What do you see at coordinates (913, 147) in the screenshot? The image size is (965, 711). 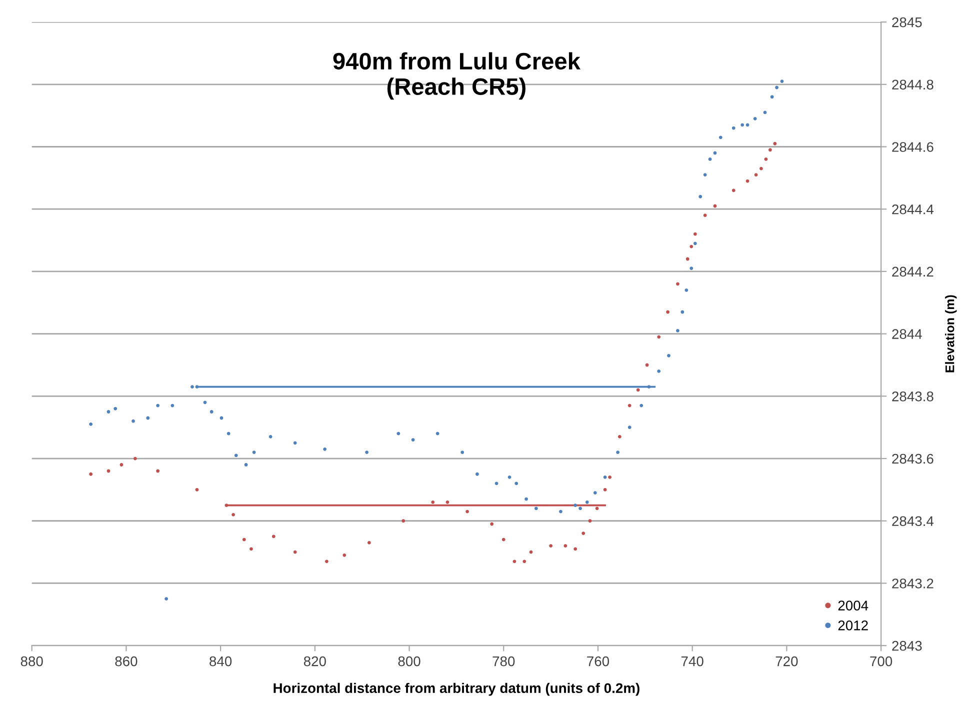 I see `y-tick-label: 2844.6` at bounding box center [913, 147].